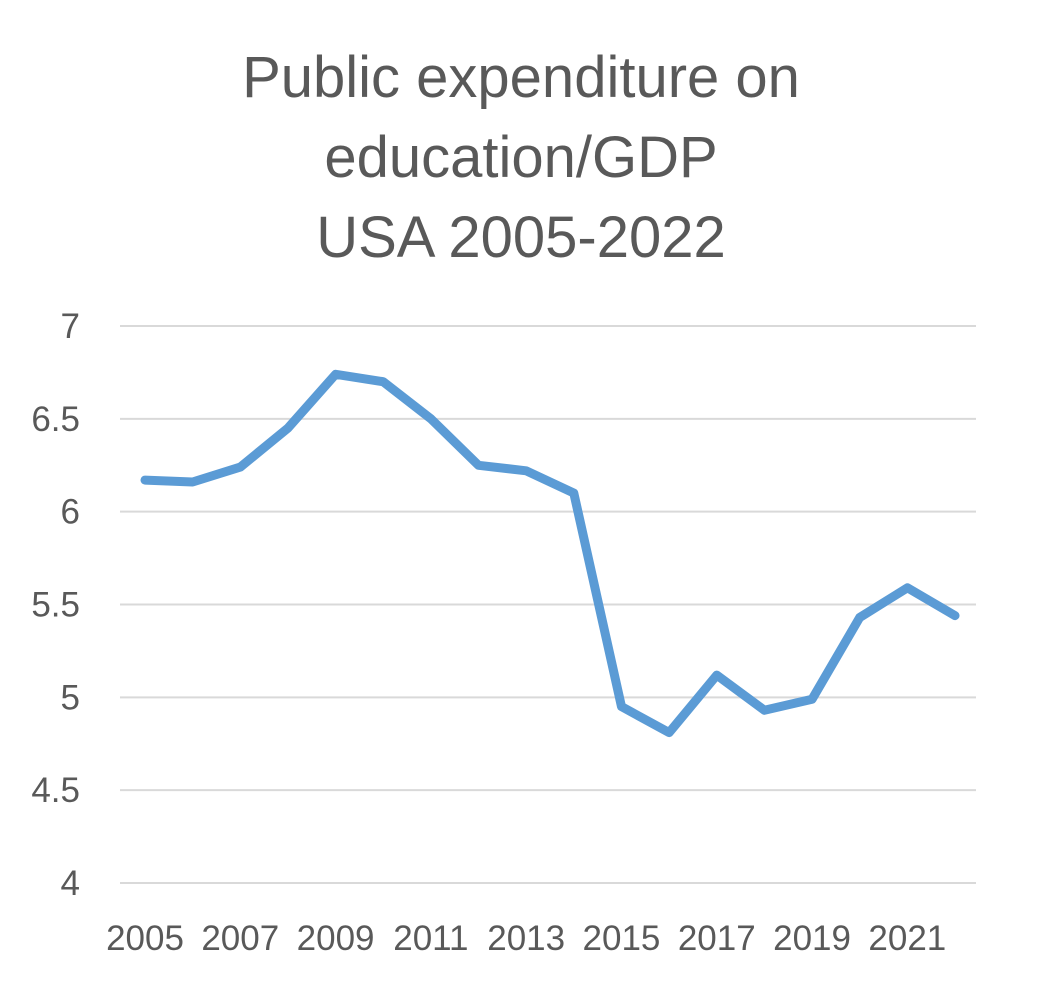  I want to click on chart-title-line-3: USA 2005-2022, so click(521, 237).